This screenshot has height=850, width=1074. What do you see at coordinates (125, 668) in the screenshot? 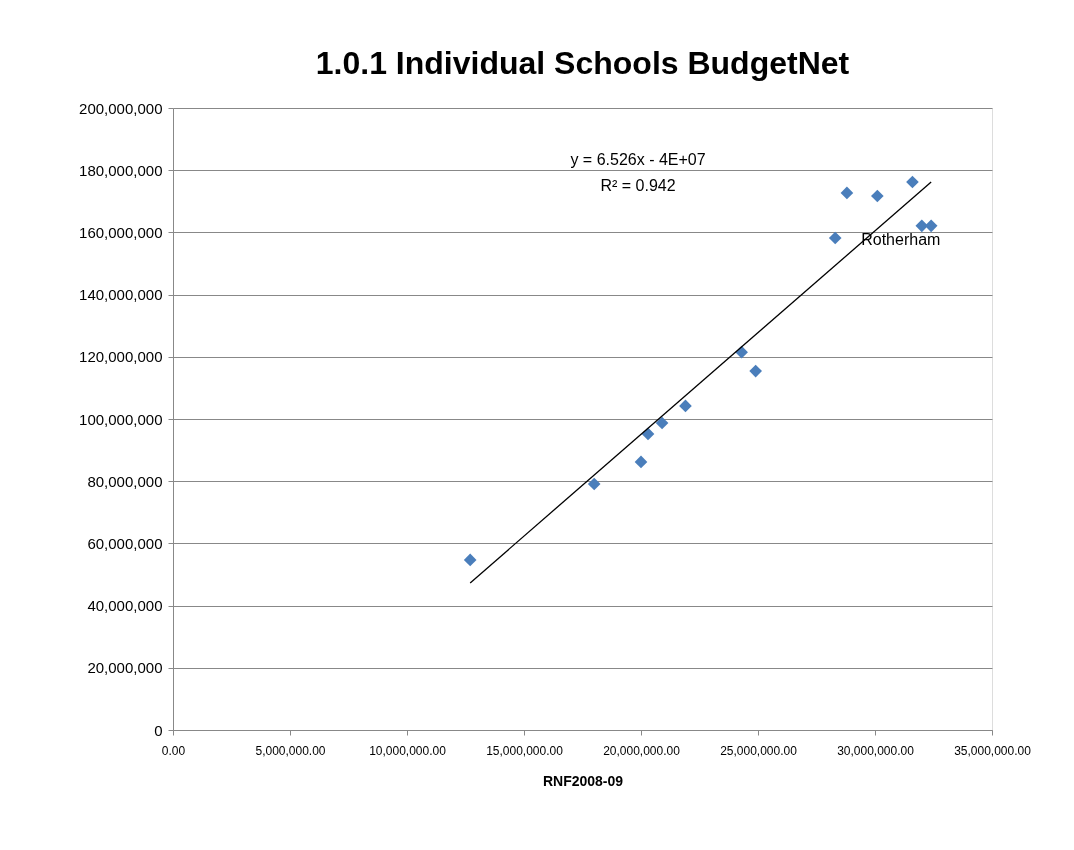
I see `y-tick-label: 20,000,000` at bounding box center [125, 668].